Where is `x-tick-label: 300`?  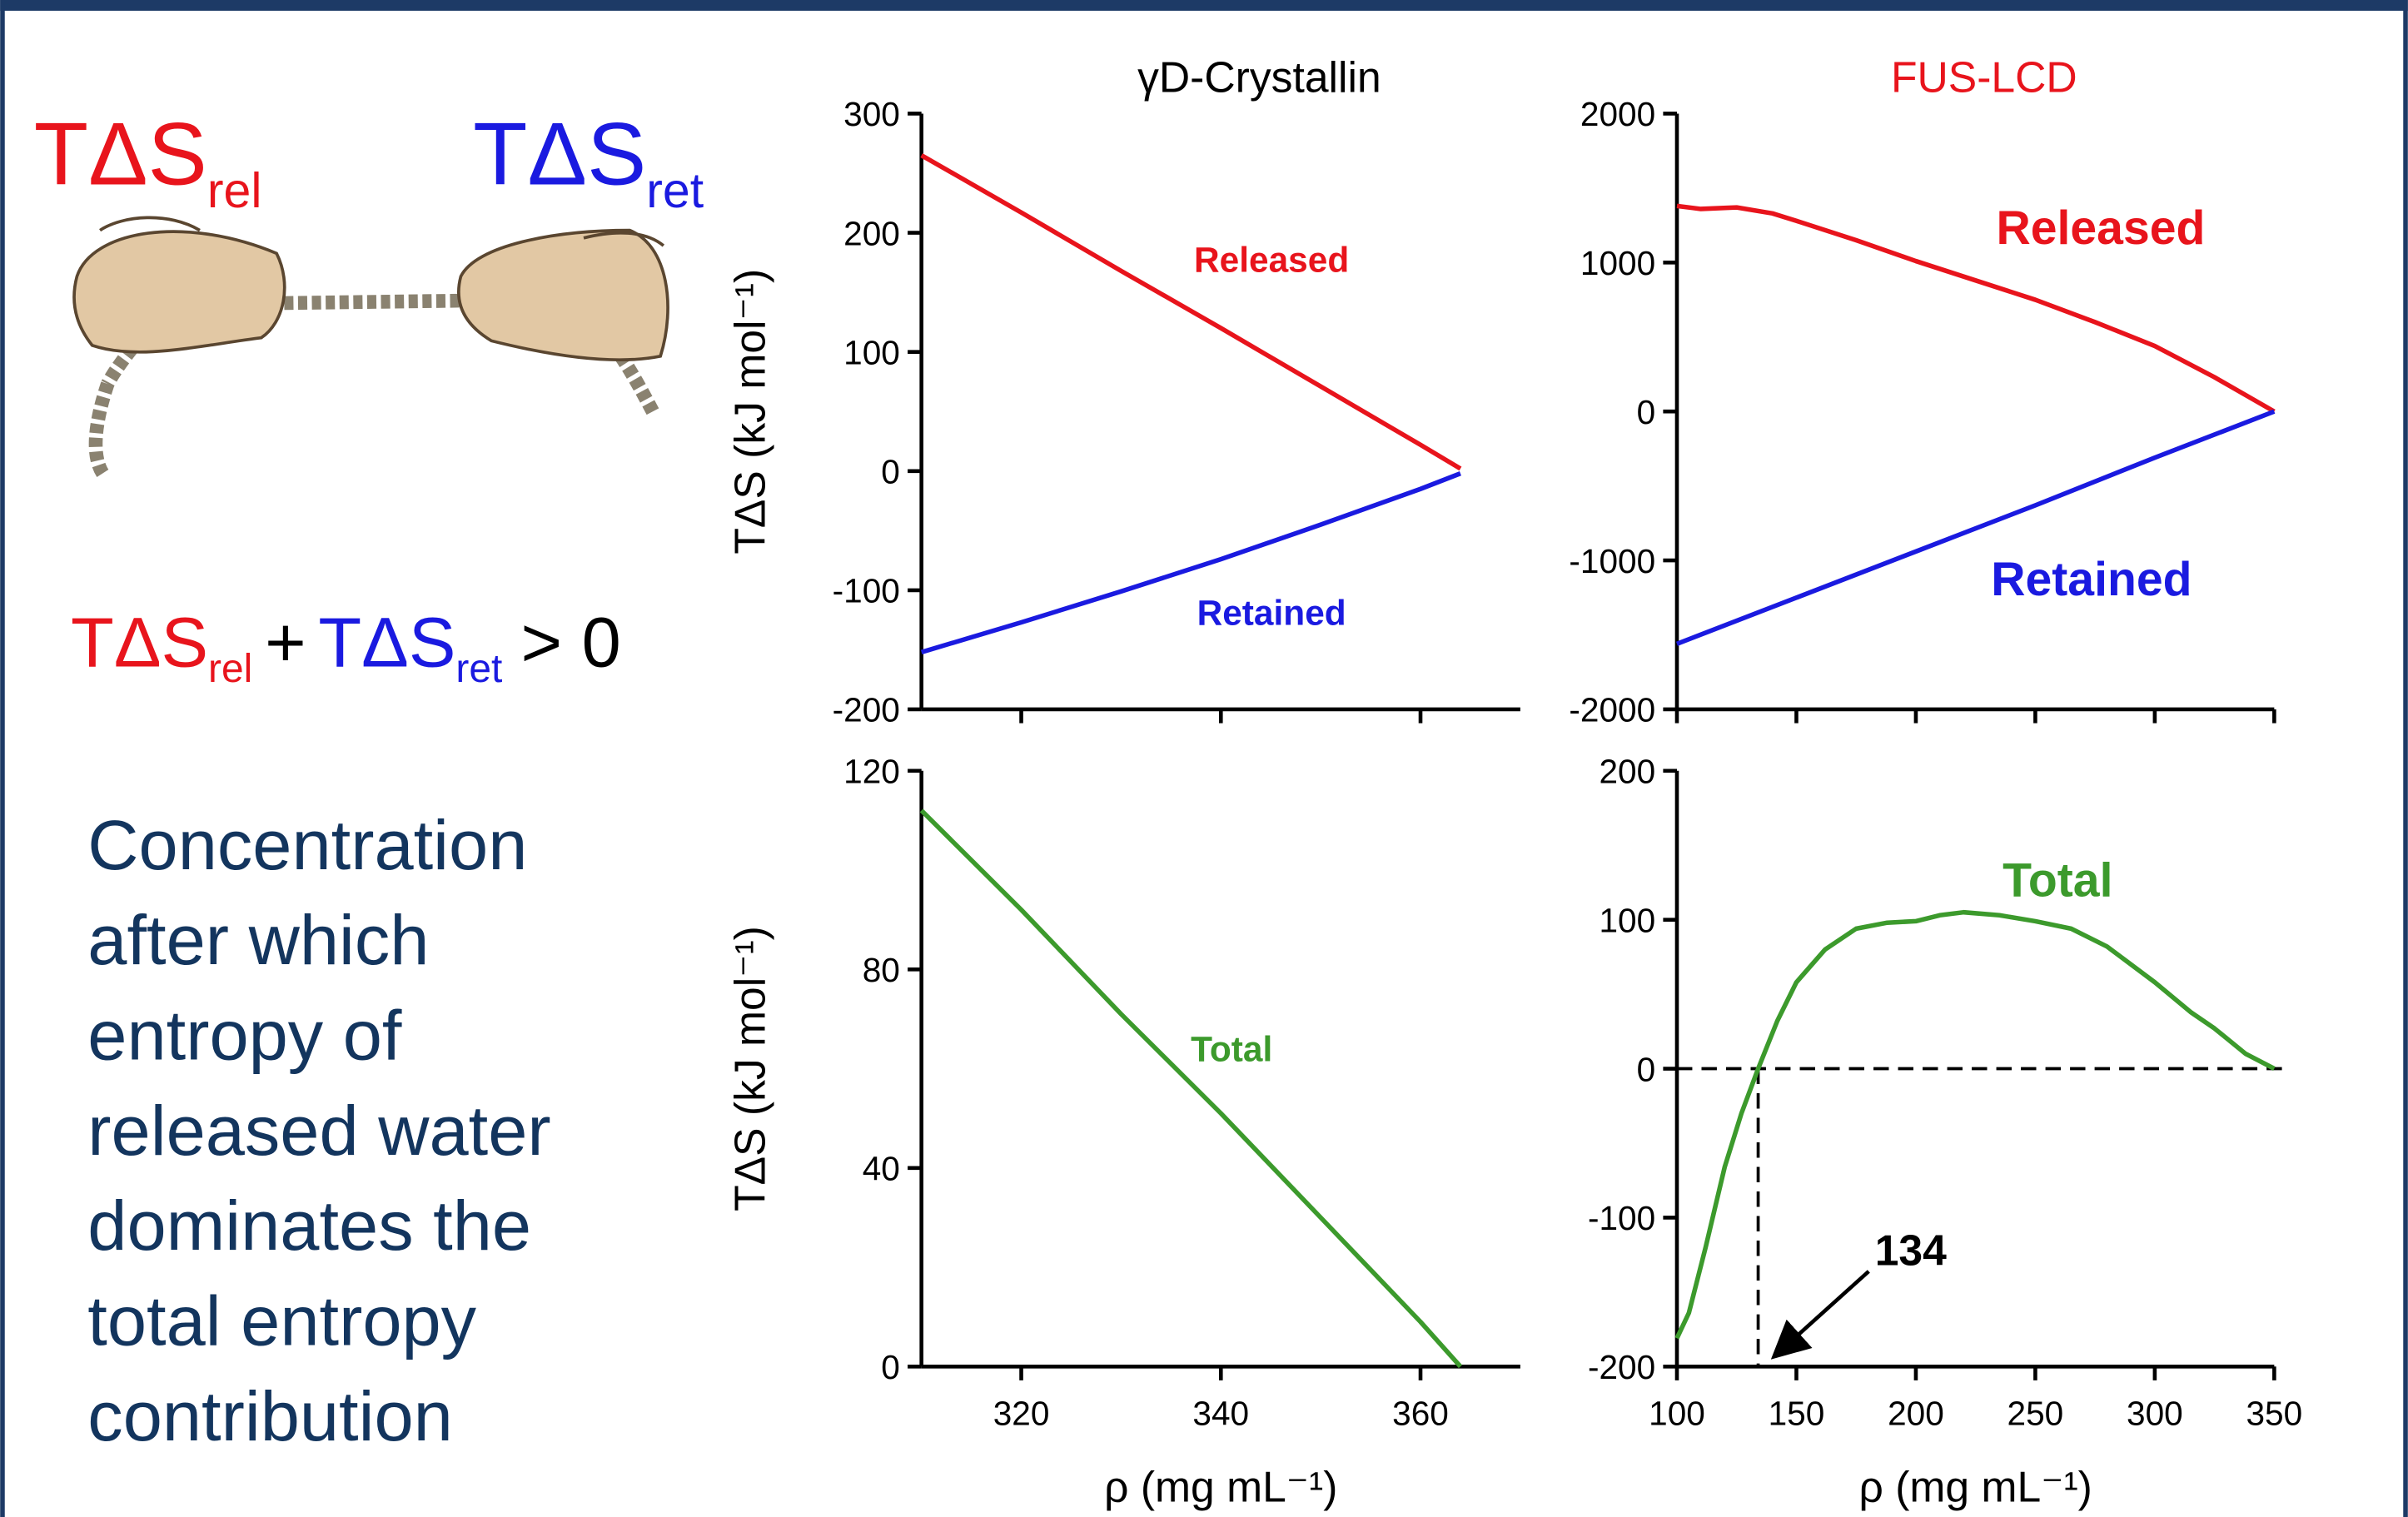
x-tick-label: 300 is located at coordinates (2155, 1413).